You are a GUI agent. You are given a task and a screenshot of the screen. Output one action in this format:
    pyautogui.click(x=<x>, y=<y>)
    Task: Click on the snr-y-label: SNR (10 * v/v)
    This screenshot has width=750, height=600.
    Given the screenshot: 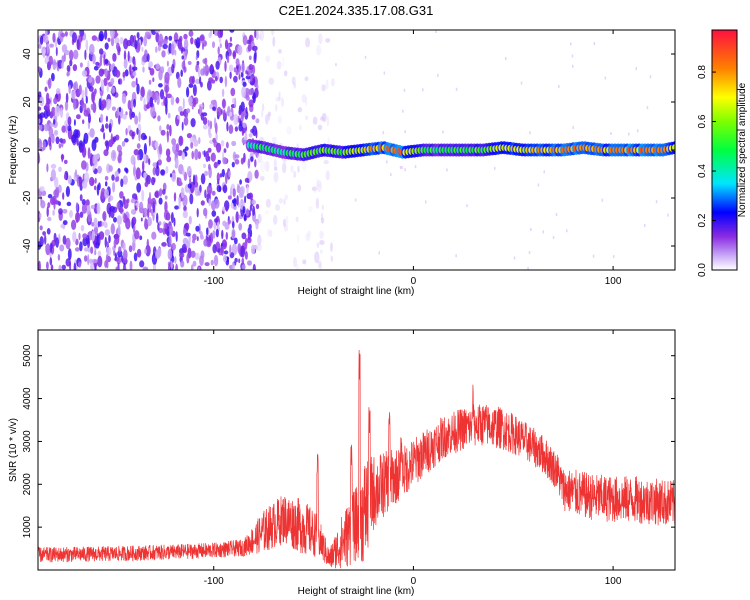 What is the action you would take?
    pyautogui.click(x=13, y=450)
    